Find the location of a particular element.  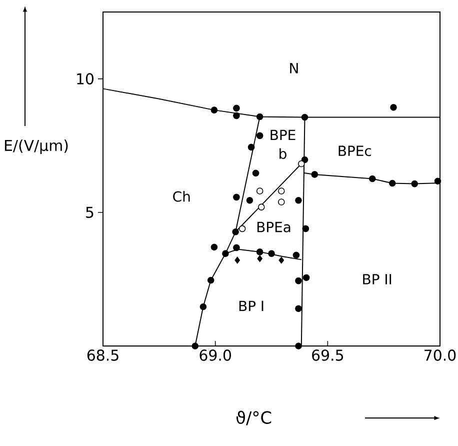

annotation: b is located at coordinates (283, 154).